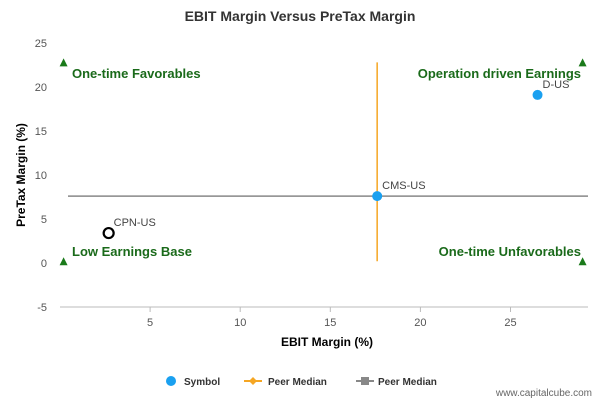  Describe the element at coordinates (499, 73) in the screenshot. I see `quadrant-top-right: Operation driven Earnings` at that location.